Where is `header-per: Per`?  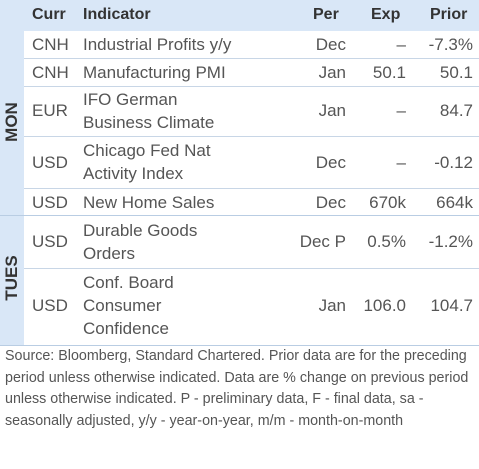 header-per: Per is located at coordinates (326, 14).